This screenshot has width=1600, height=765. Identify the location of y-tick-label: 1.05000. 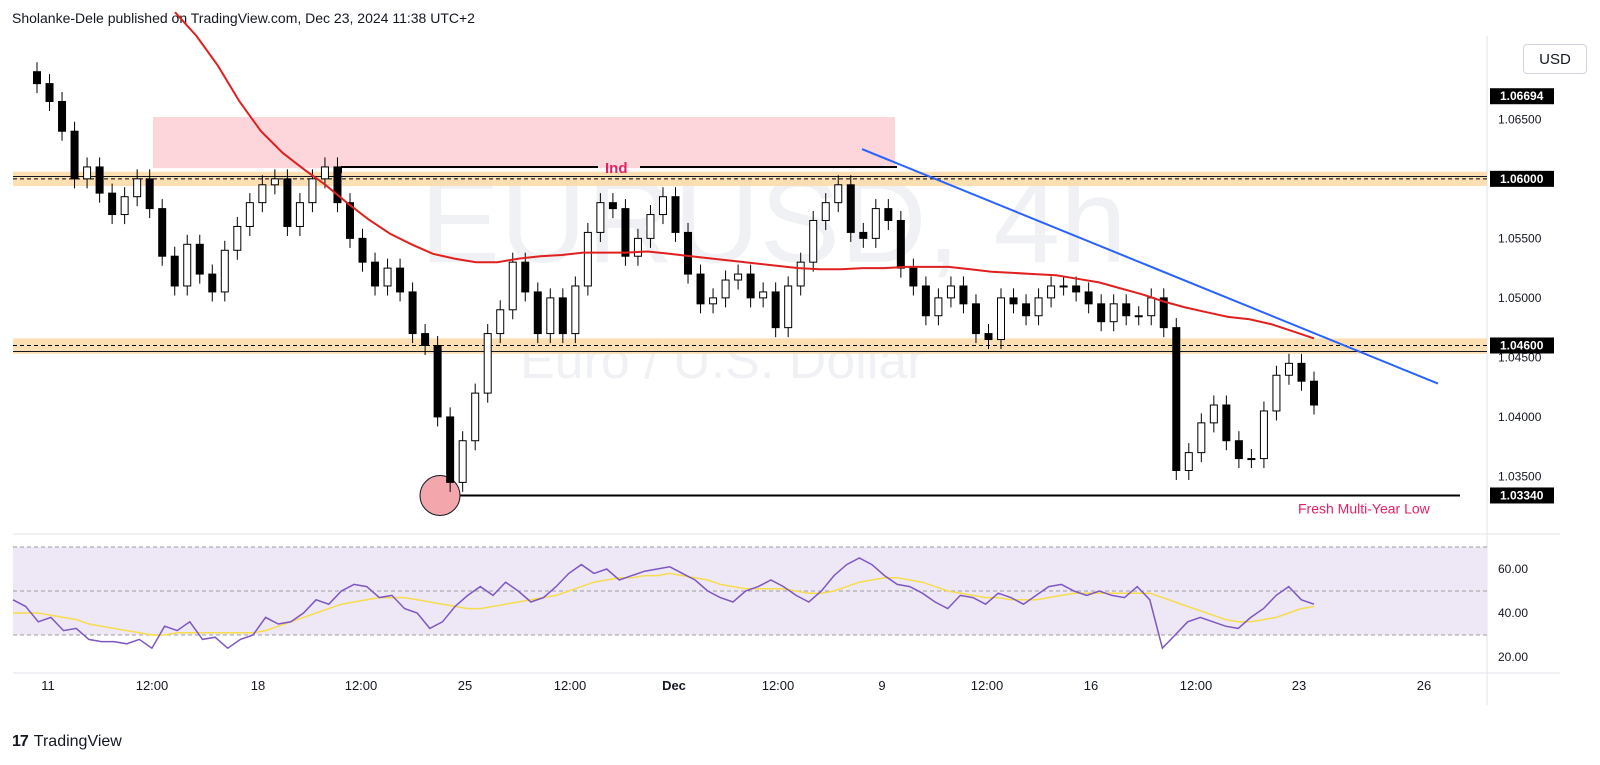
(1520, 298).